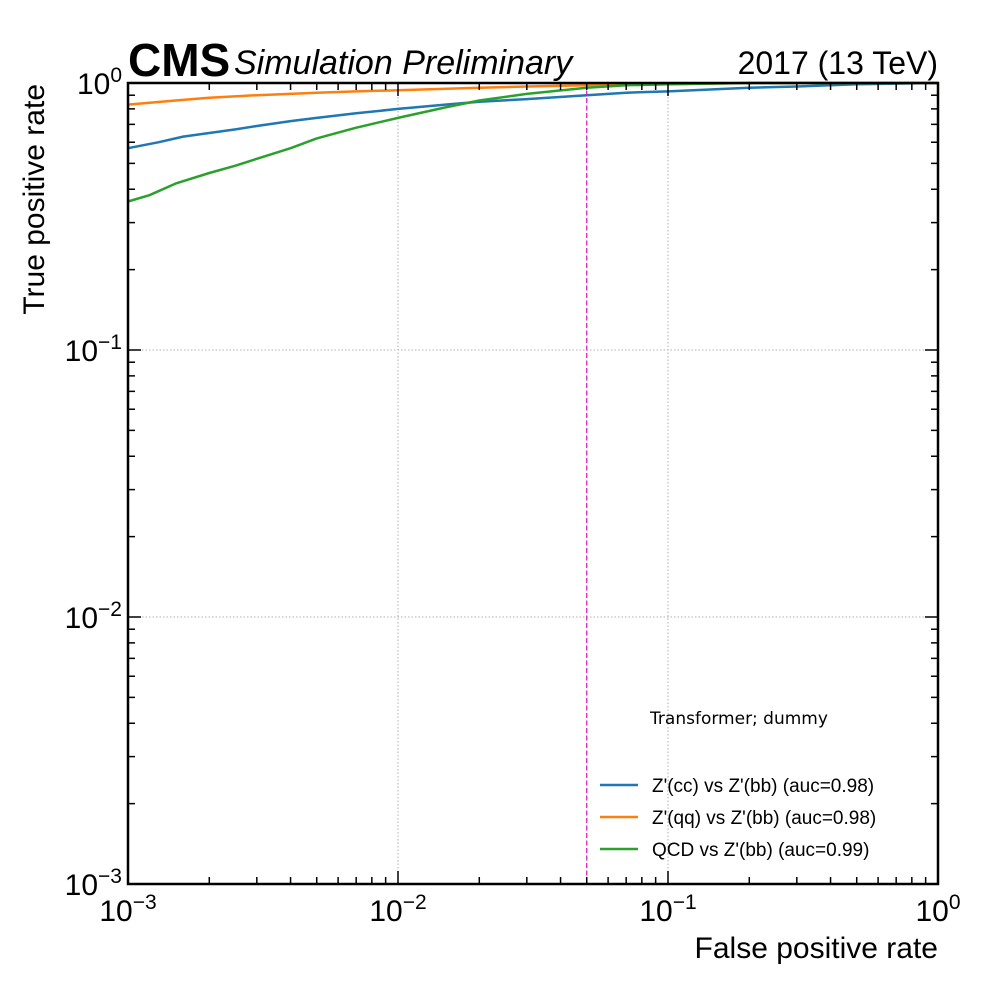 Image resolution: width=1000 pixels, height=1000 pixels. Describe the element at coordinates (404, 63) in the screenshot. I see `experiment-extra-label: Simulation Preliminary` at that location.